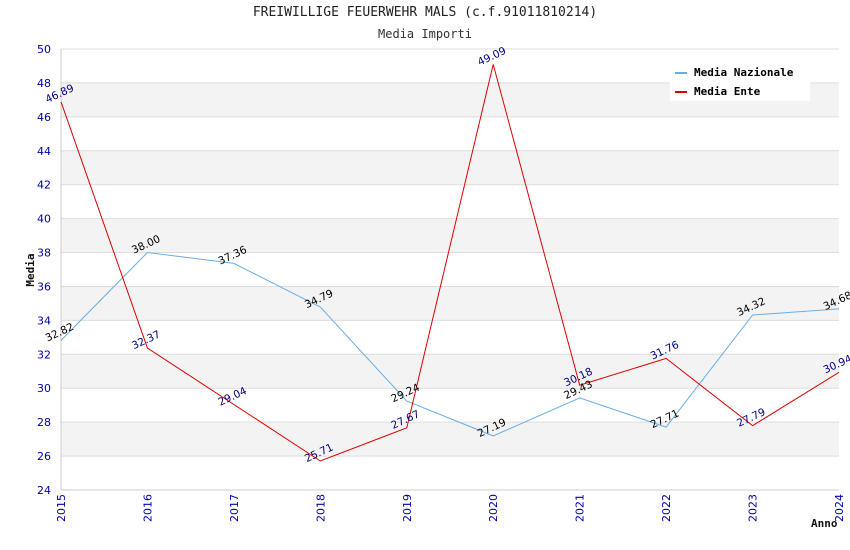 The height and width of the screenshot is (550, 850). I want to click on x-tick-label: 2016, so click(147, 508).